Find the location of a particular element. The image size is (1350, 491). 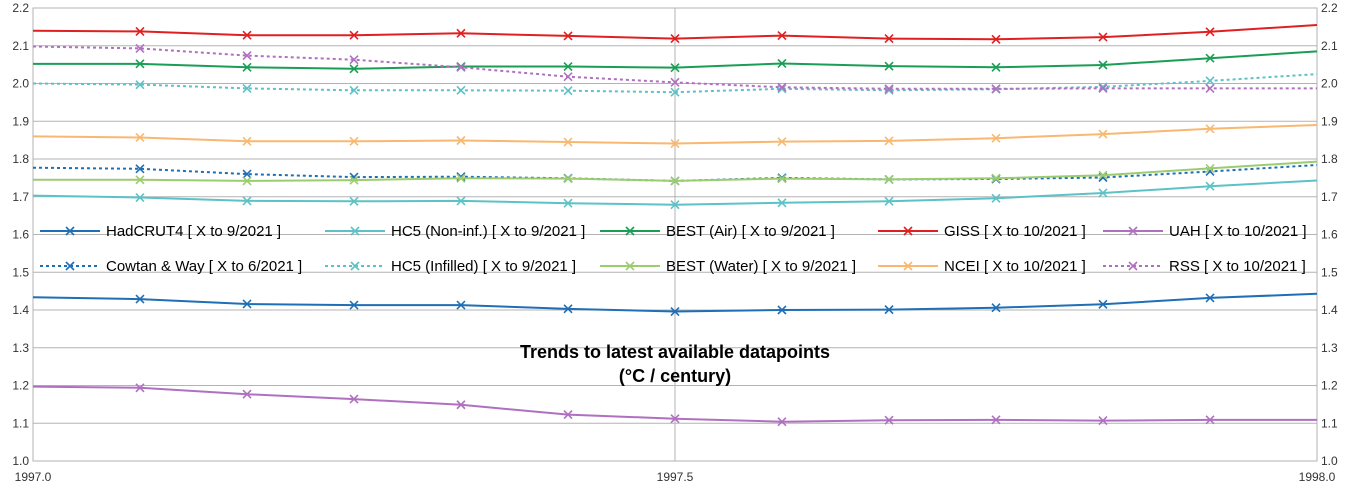

legend-label: BEST (Air) [ X to 9/2021 ] is located at coordinates (750, 231).